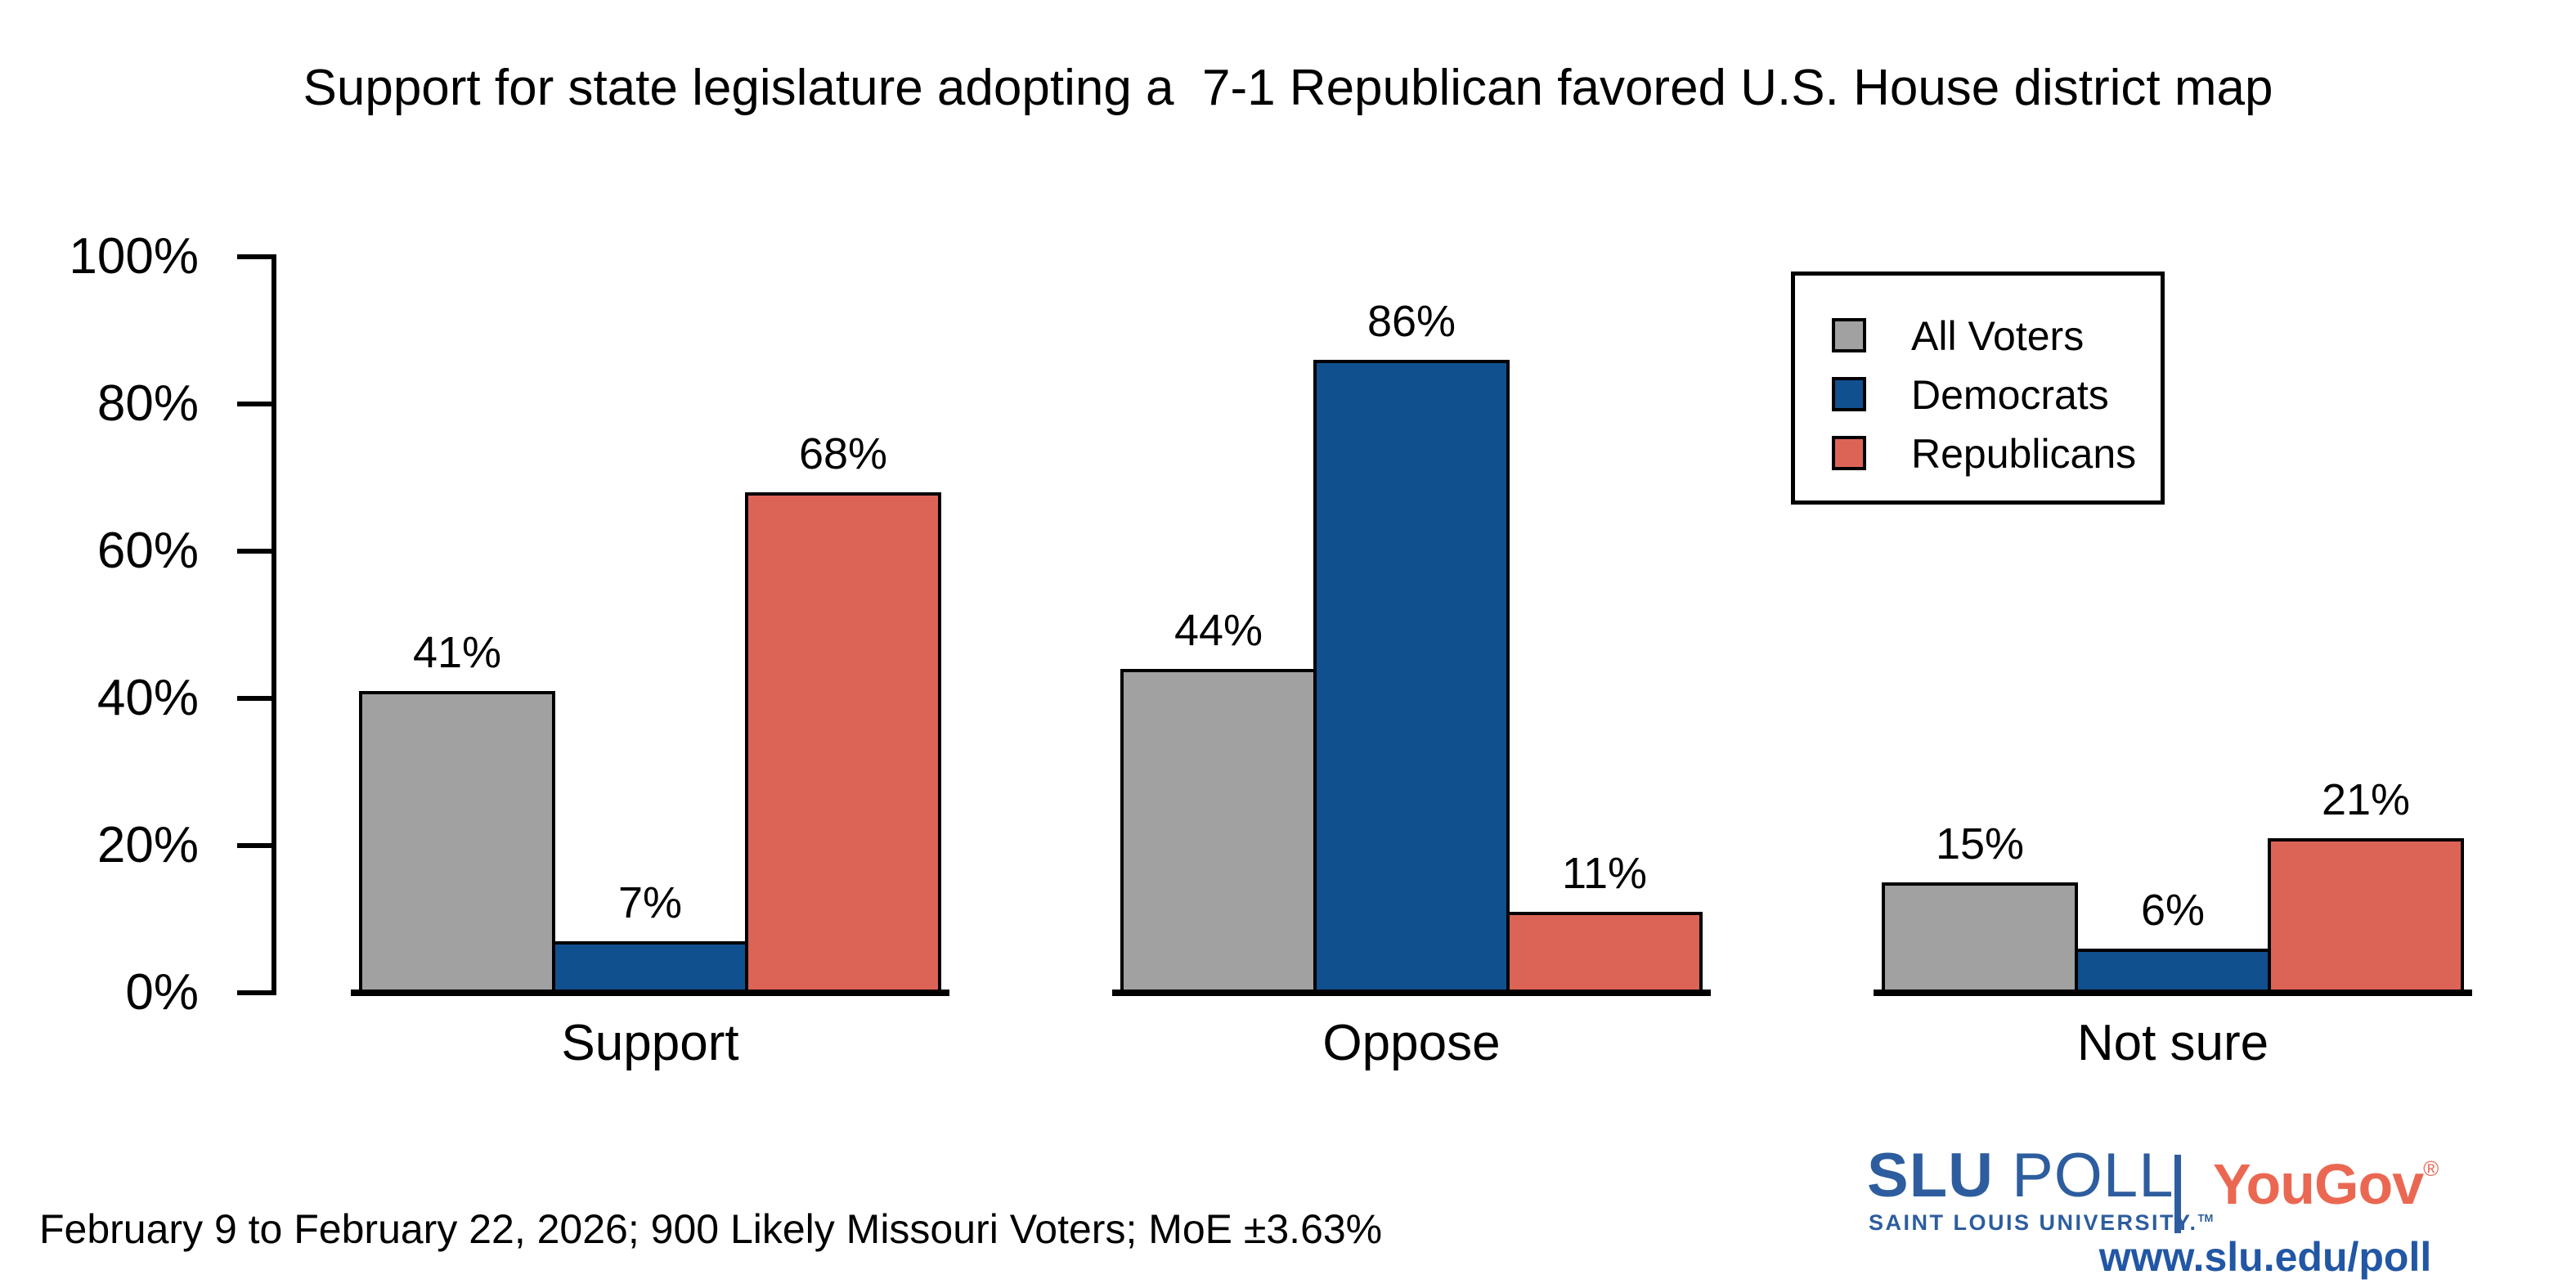 The height and width of the screenshot is (1288, 2576). What do you see at coordinates (1218, 831) in the screenshot?
I see `bar-all-voters-oppose` at bounding box center [1218, 831].